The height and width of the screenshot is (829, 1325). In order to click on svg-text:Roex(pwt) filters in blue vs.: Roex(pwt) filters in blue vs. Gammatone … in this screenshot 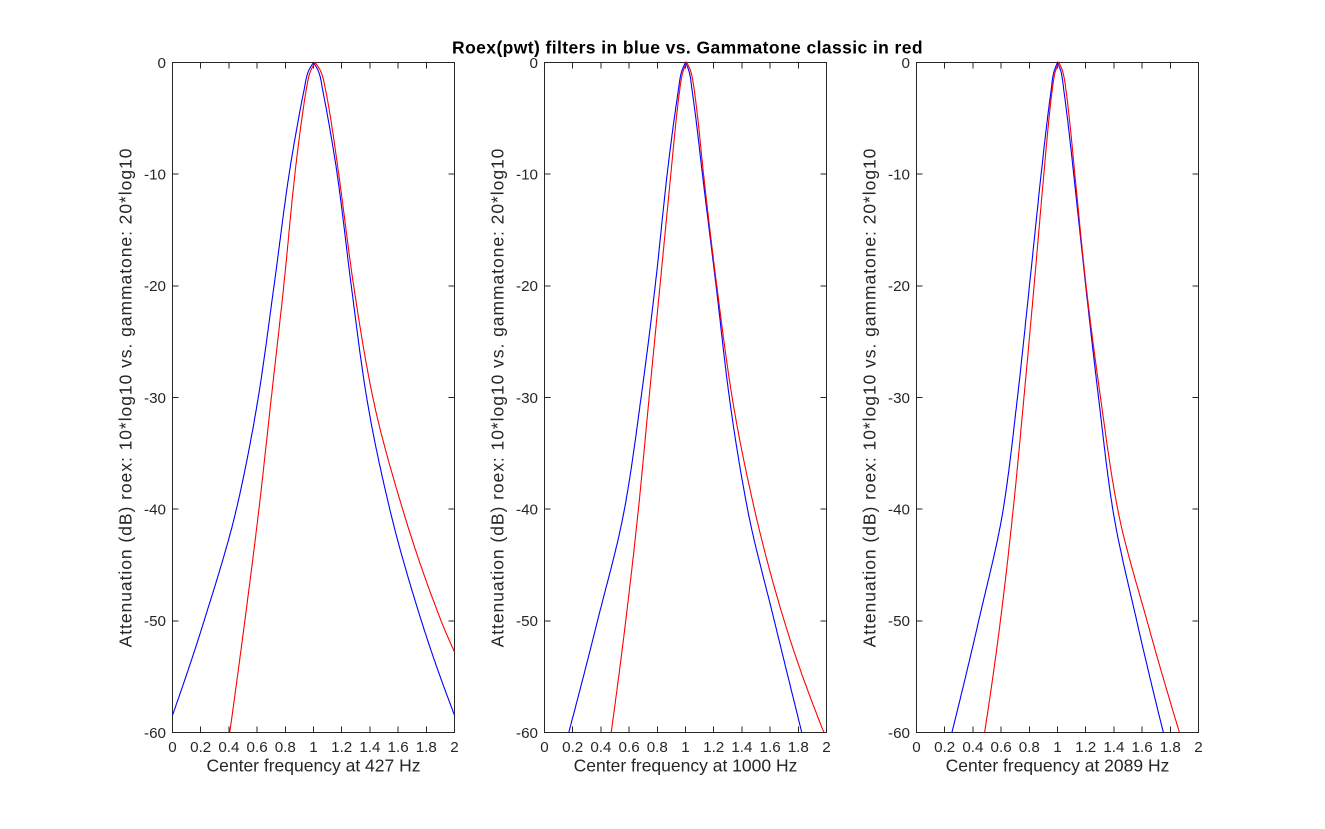, I will do `click(687, 48)`.